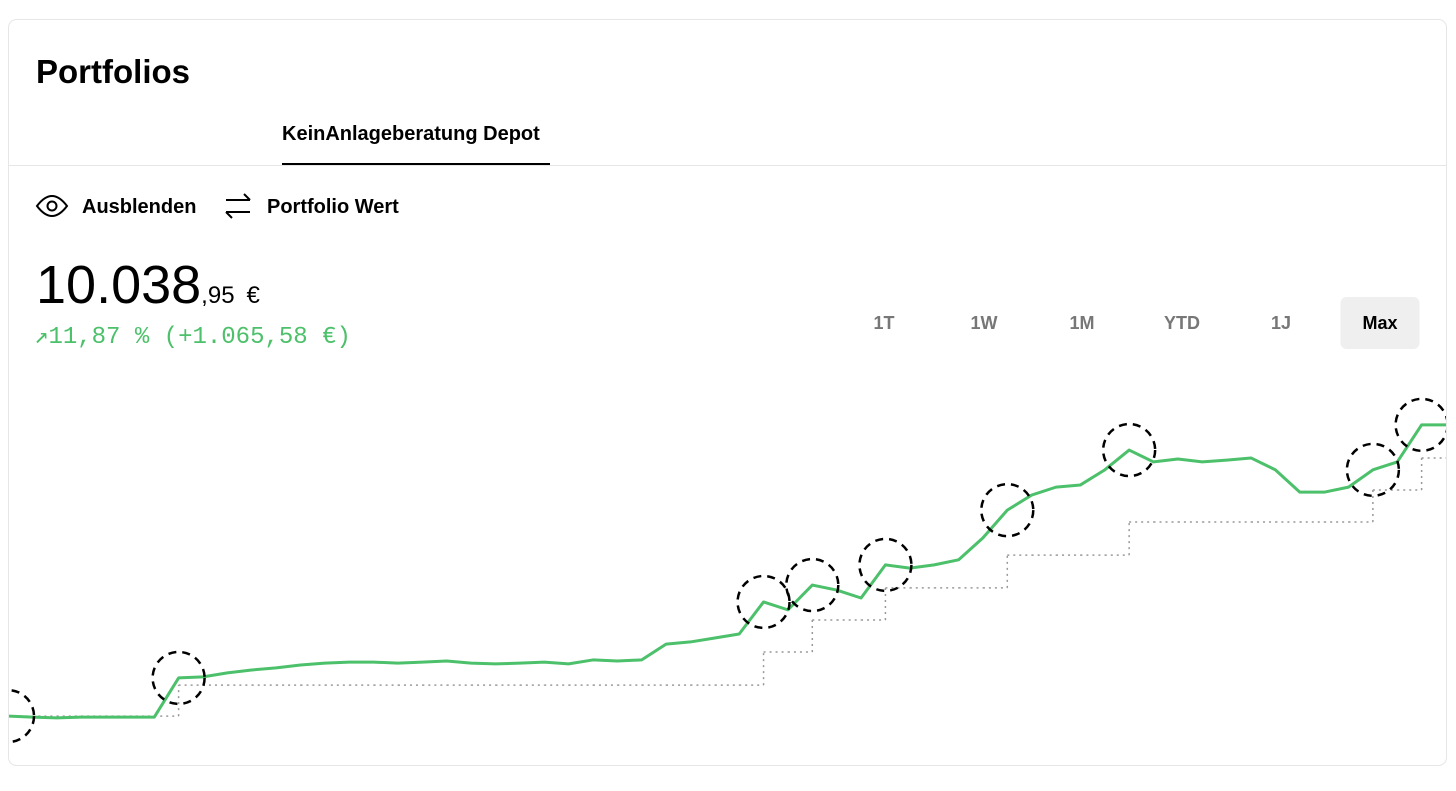  What do you see at coordinates (1182, 323) in the screenshot?
I see `range-button: YTD` at bounding box center [1182, 323].